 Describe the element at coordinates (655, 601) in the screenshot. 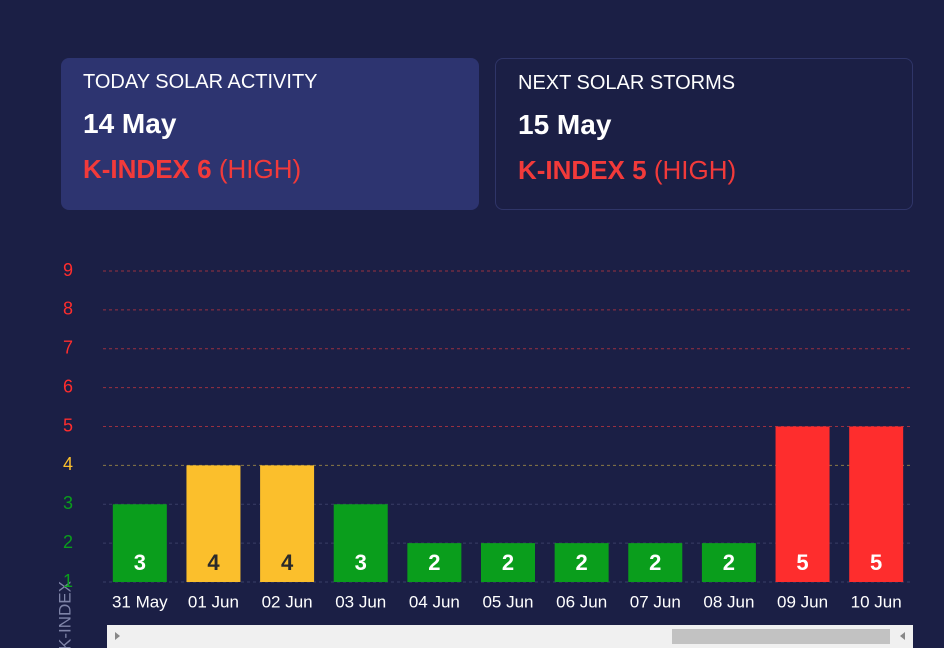

I see `x-tick-label: 07 Jun` at that location.